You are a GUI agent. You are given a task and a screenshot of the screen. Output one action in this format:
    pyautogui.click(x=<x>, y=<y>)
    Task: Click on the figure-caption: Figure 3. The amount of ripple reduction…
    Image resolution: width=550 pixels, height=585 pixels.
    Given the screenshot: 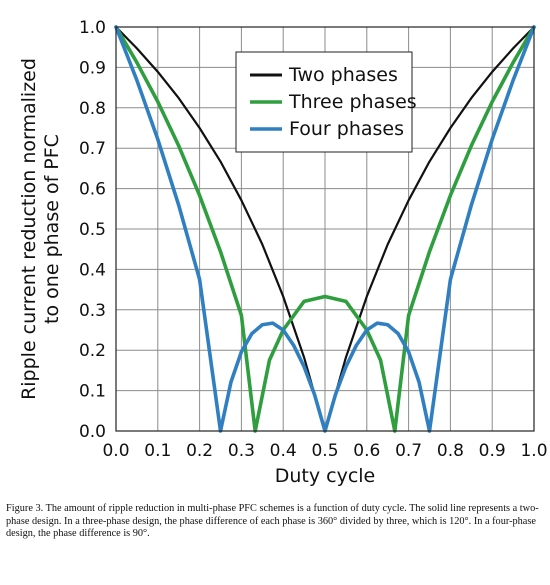 What is the action you would take?
    pyautogui.click(x=272, y=521)
    